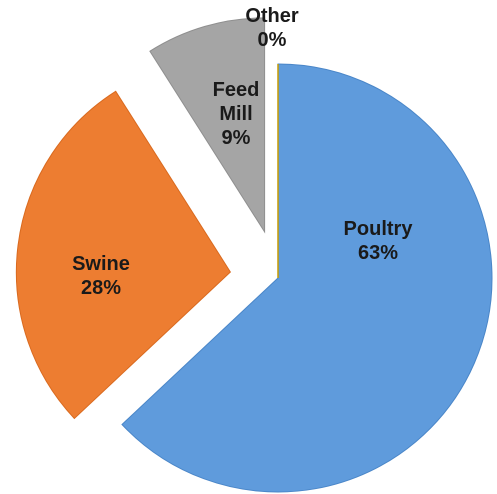  What do you see at coordinates (207, 125) in the screenshot?
I see `slice-feed-mill` at bounding box center [207, 125].